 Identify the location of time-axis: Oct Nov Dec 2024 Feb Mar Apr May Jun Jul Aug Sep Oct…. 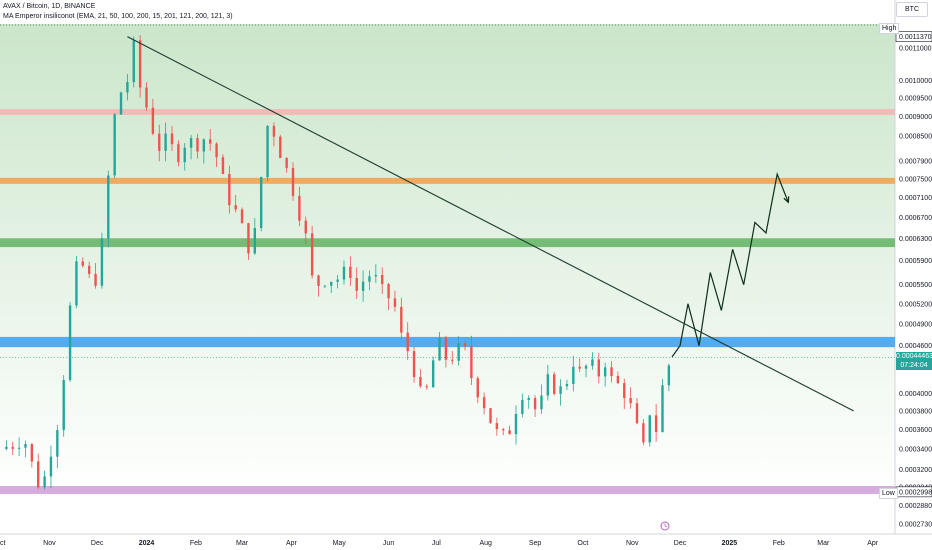
(439, 543).